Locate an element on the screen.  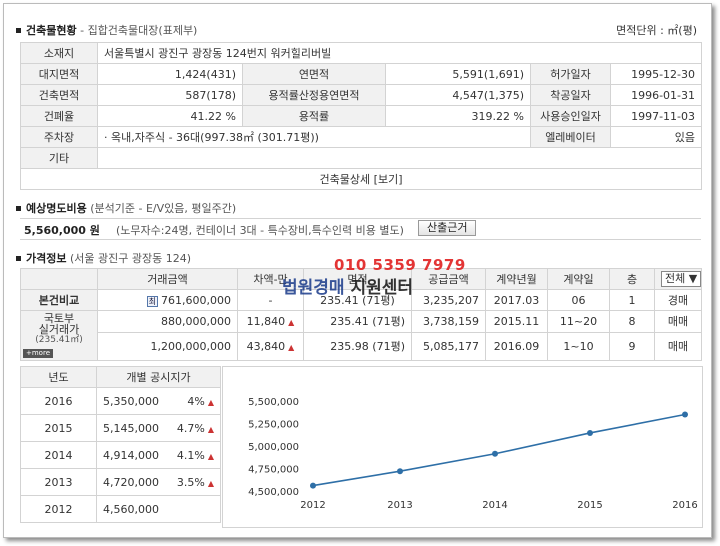
filter-cell: 전체 ▼ is located at coordinates (678, 279).